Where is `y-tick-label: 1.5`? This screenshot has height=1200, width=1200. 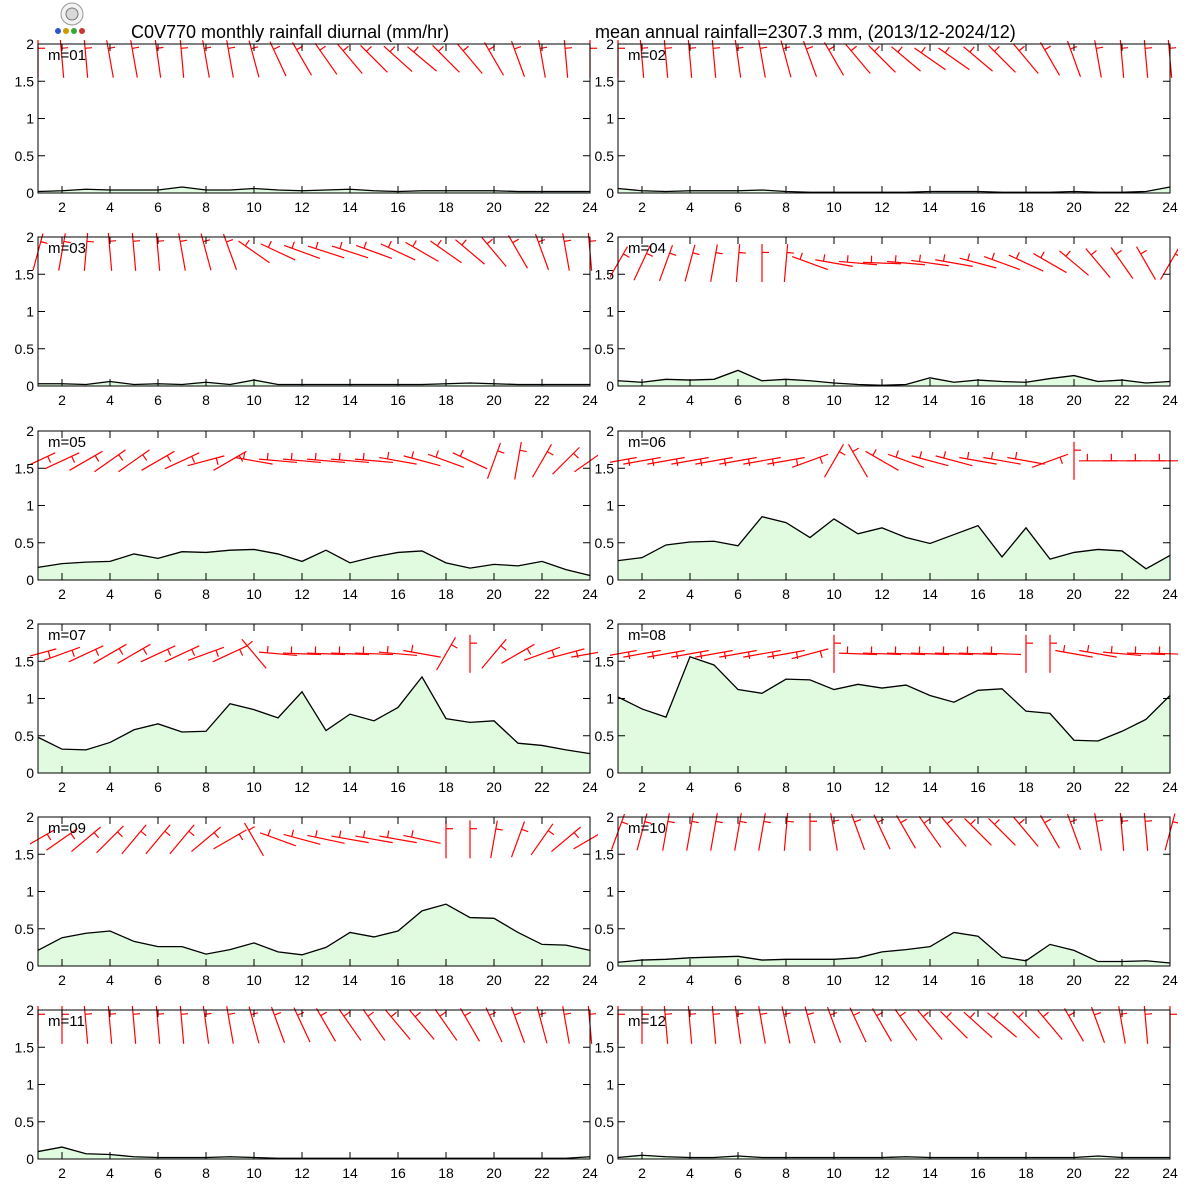 y-tick-label: 1.5 is located at coordinates (25, 854).